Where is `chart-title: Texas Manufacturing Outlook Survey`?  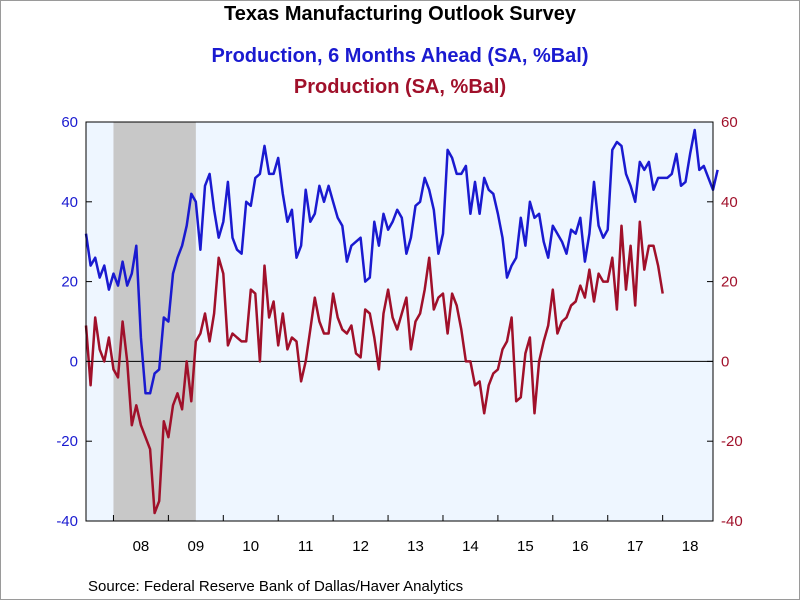
chart-title: Texas Manufacturing Outlook Survey is located at coordinates (400, 14).